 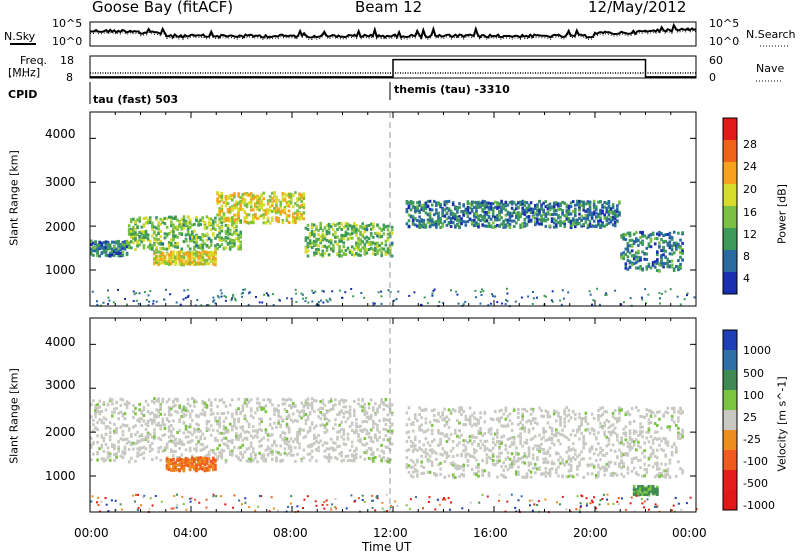 I want to click on velocity-ytick-4000: 4000, so click(x=60, y=342).